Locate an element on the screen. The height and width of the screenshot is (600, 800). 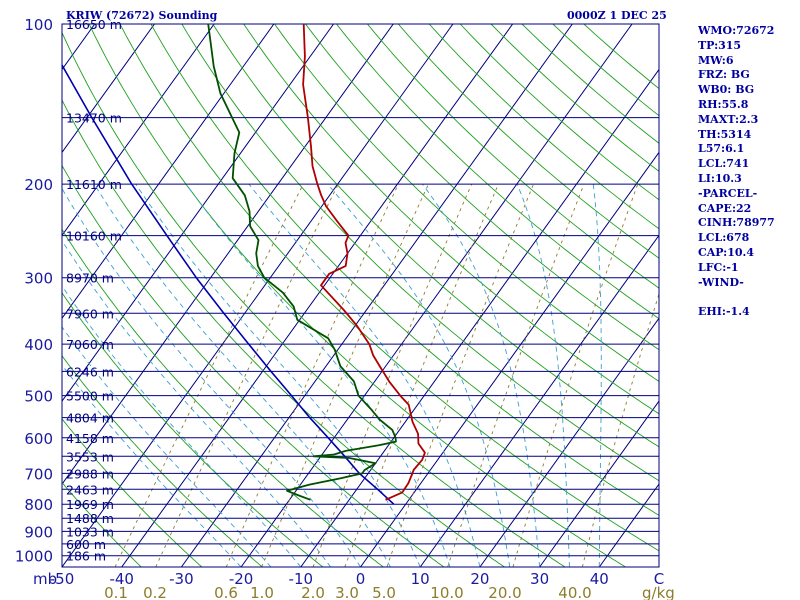
mixing-ratio-label: 10.0 is located at coordinates (446, 592).